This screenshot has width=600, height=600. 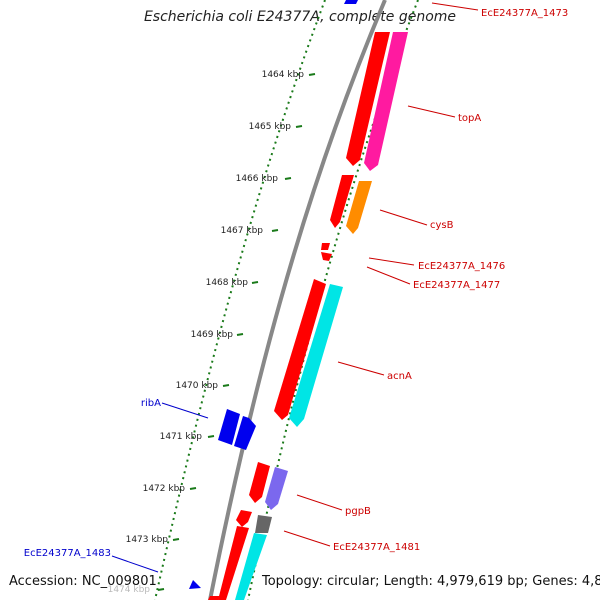 I want to click on gene-label: ribA, so click(x=151, y=403).